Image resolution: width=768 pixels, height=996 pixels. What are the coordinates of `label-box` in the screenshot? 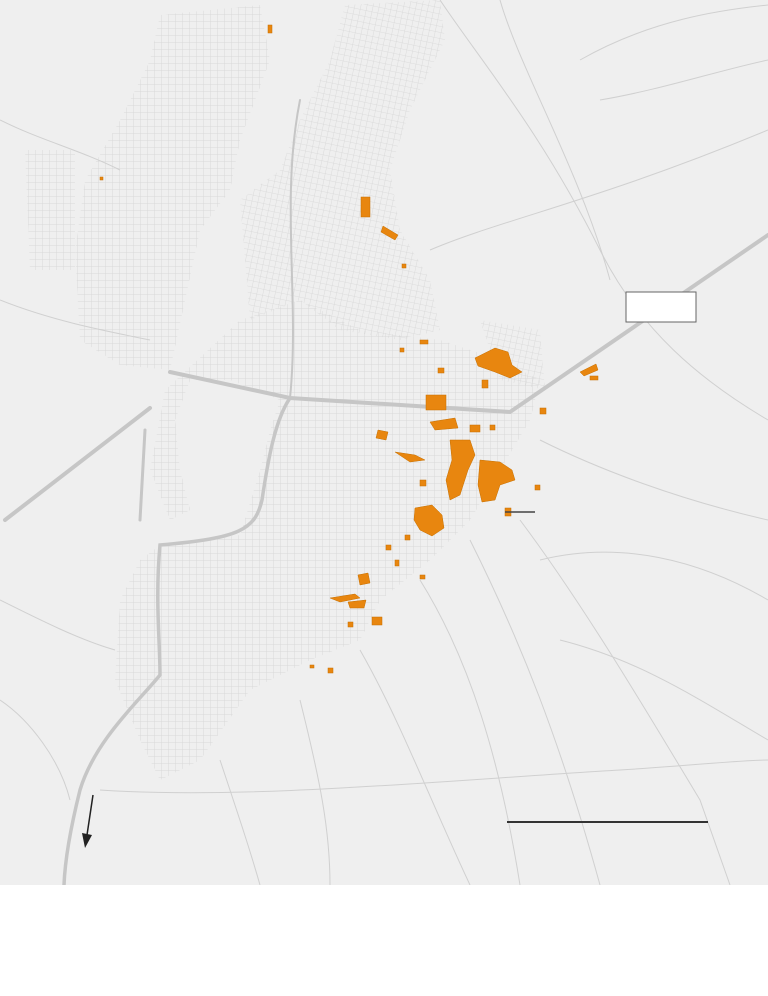 It's located at (661, 307).